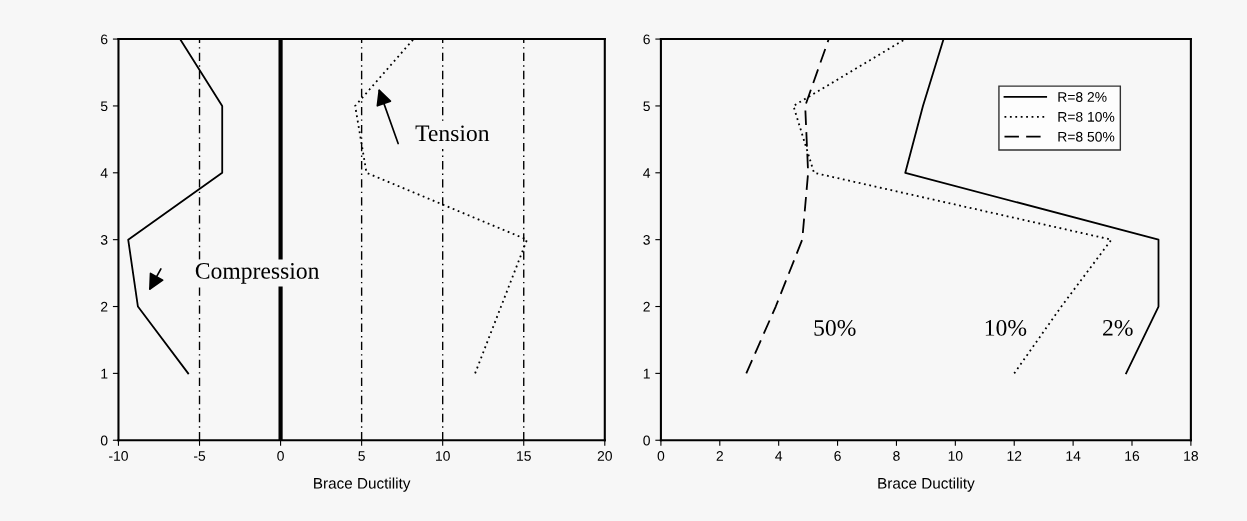 Image resolution: width=1247 pixels, height=521 pixels. I want to click on annotation: 10%, so click(1006, 327).